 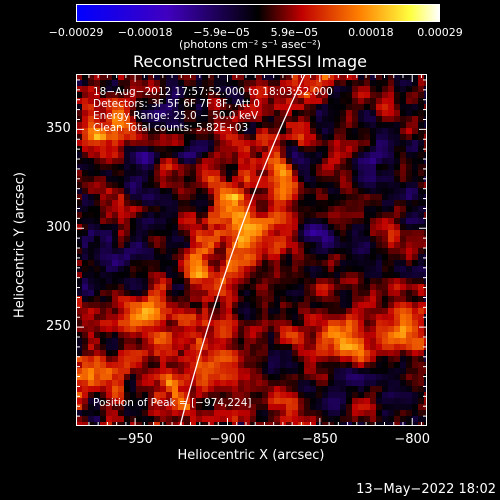 What do you see at coordinates (58, 228) in the screenshot?
I see `y-tick-label: 300` at bounding box center [58, 228].